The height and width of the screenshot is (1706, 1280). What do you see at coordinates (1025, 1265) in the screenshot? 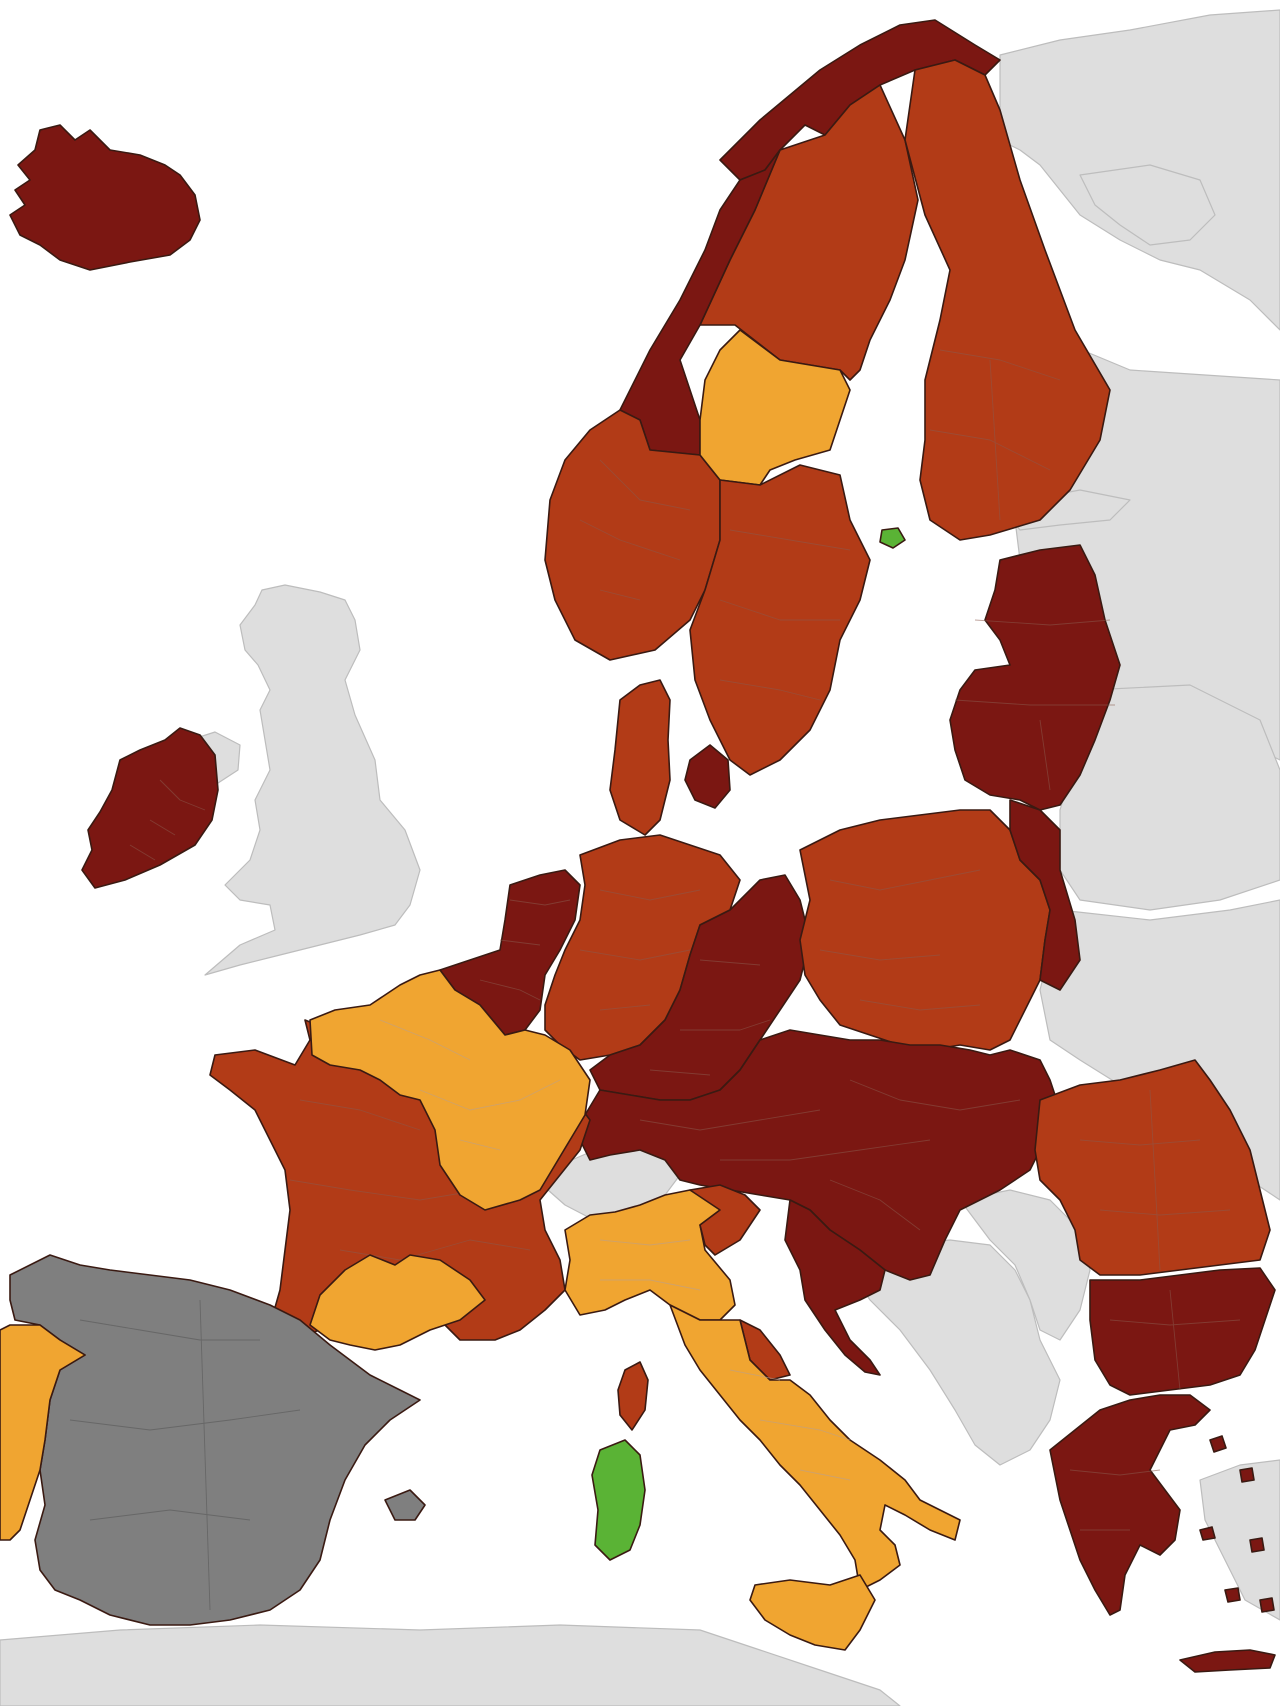
I see `serbia` at bounding box center [1025, 1265].